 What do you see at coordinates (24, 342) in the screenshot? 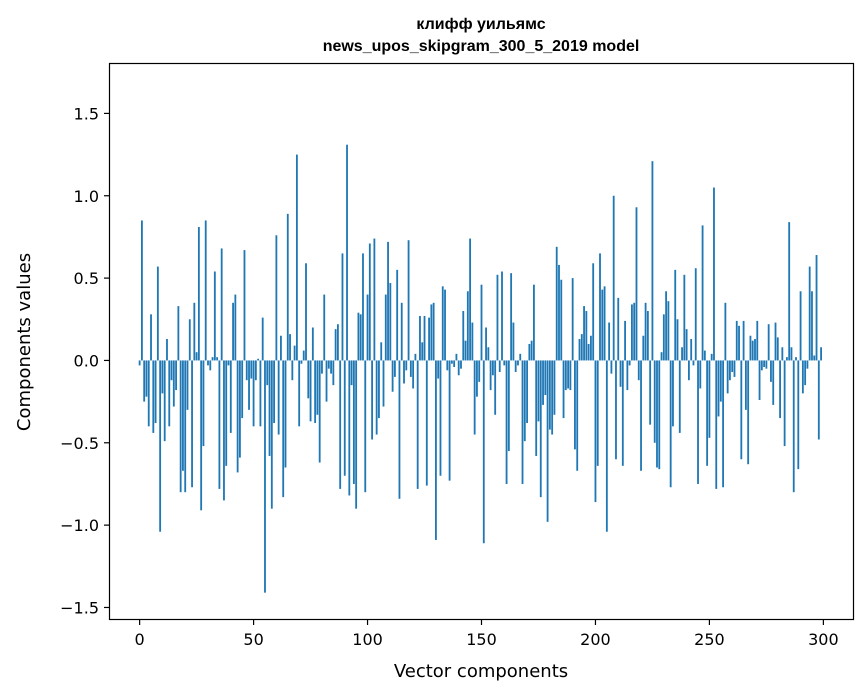
I see `y-axis-label: Components values` at bounding box center [24, 342].